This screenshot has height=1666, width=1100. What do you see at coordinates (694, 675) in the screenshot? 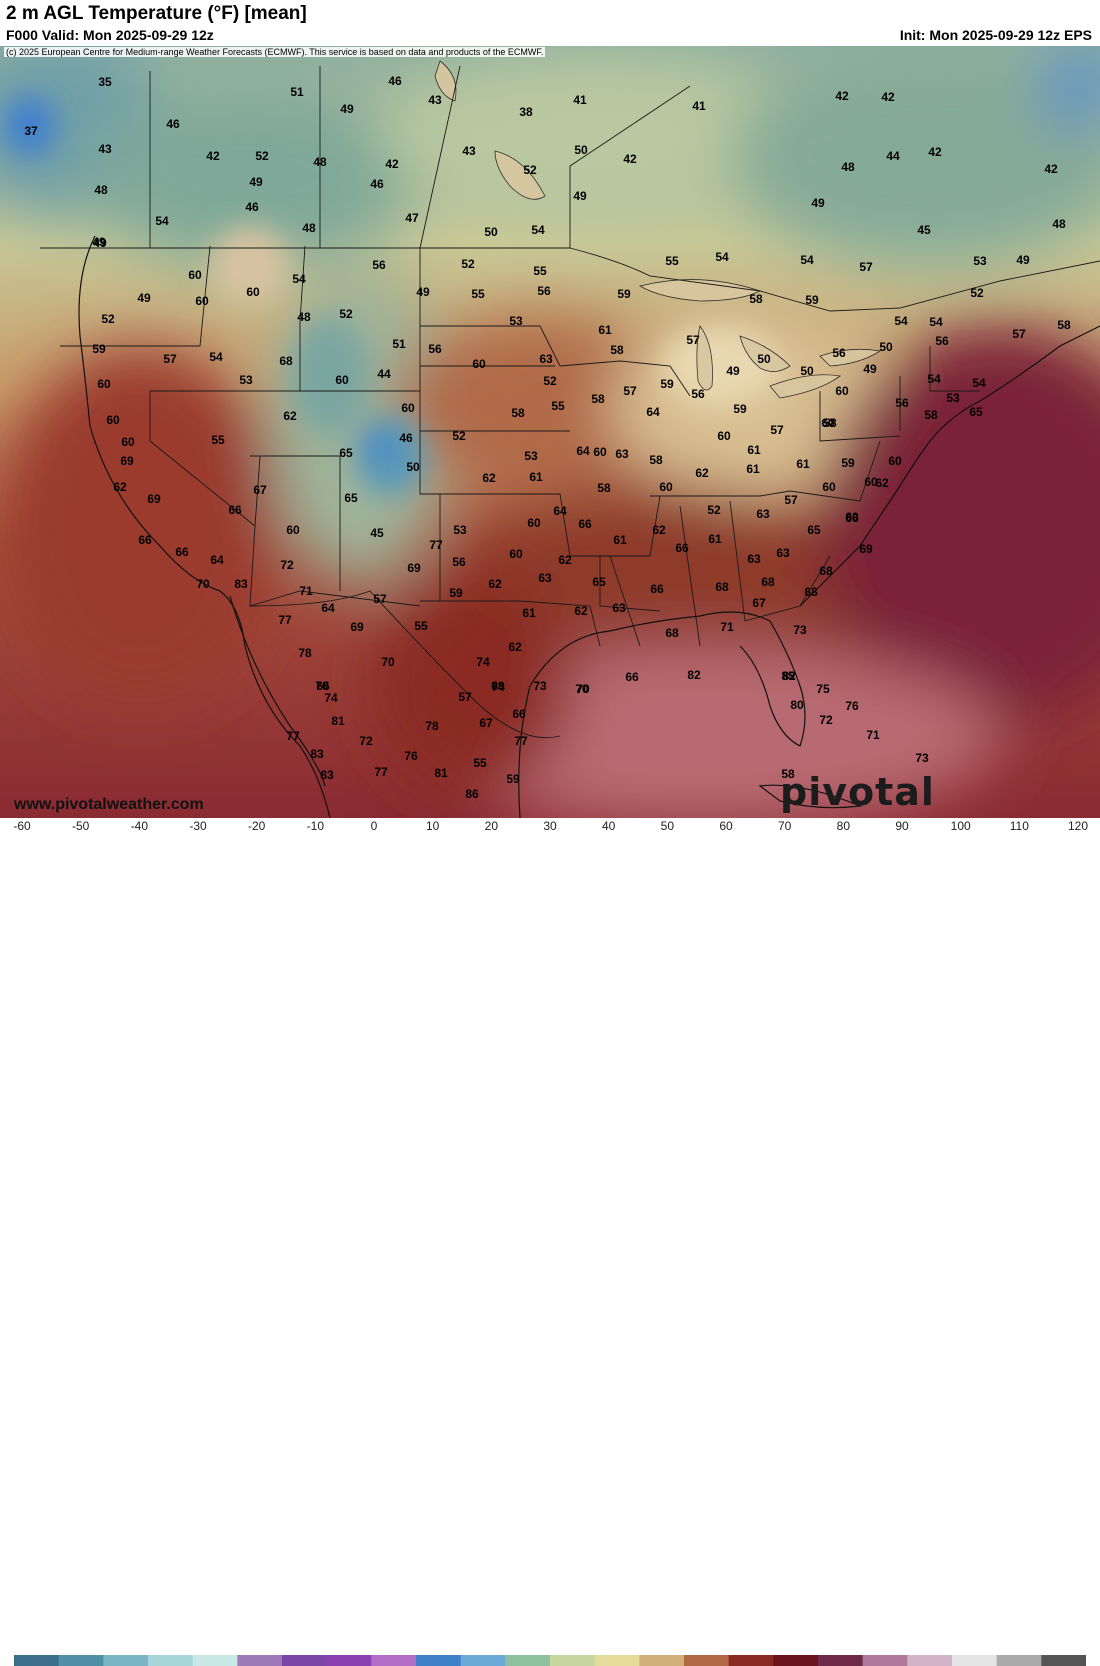
I see `temperature-value: 82` at bounding box center [694, 675].